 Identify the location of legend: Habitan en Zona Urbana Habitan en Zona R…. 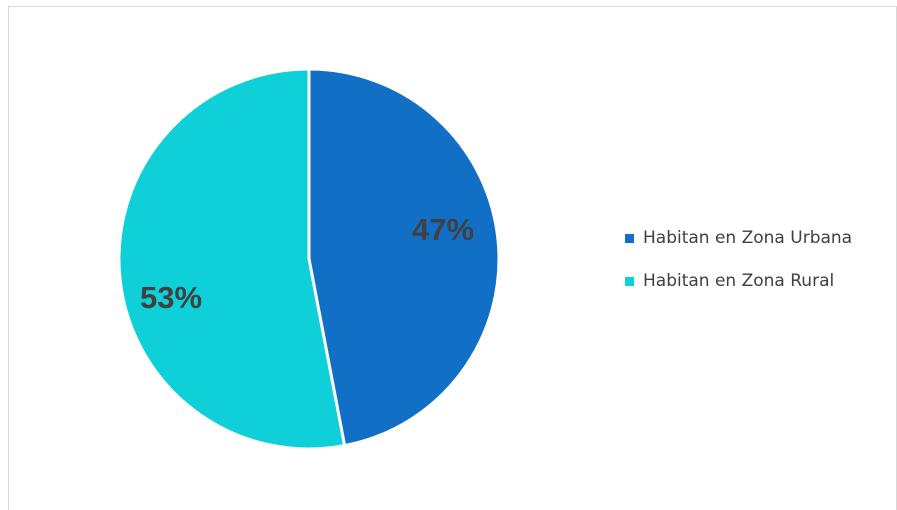
(738, 269).